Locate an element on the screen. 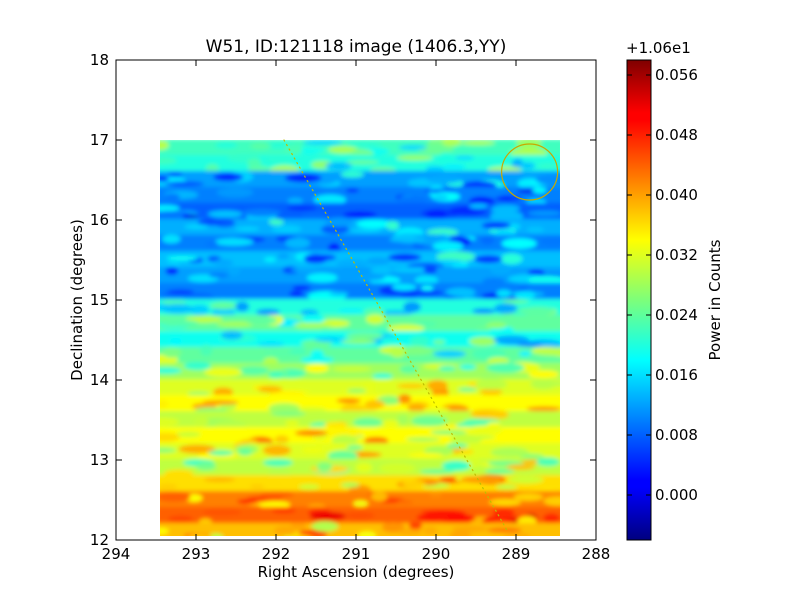  x-tick-label: 291 is located at coordinates (356, 554).